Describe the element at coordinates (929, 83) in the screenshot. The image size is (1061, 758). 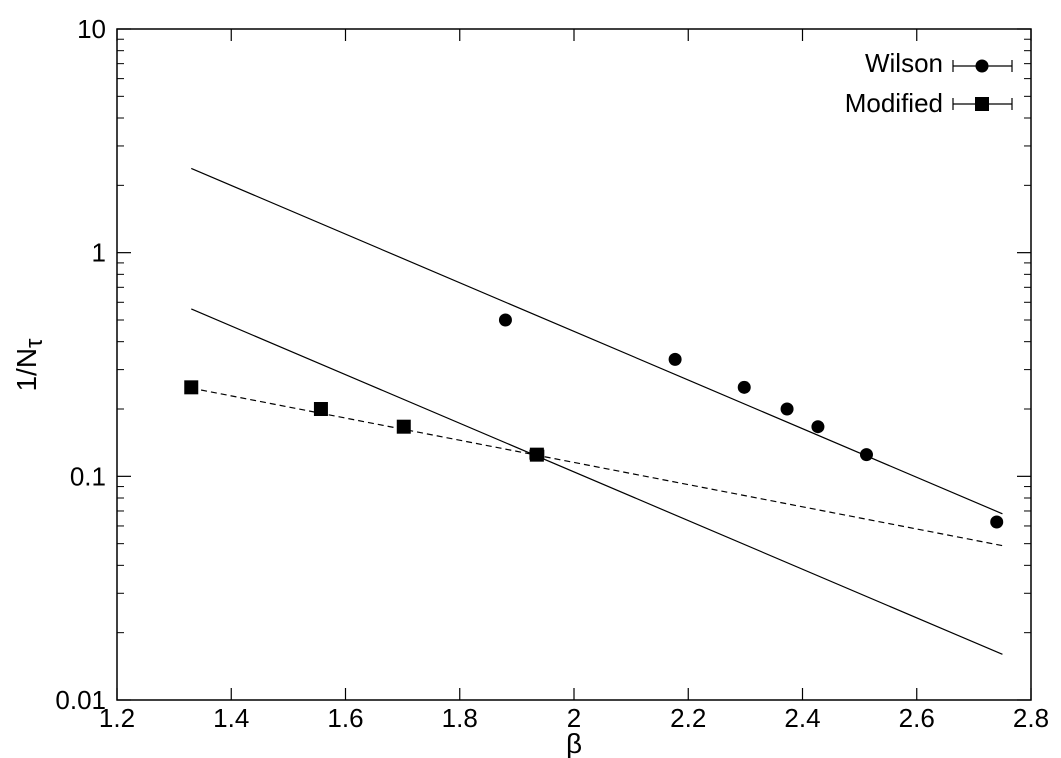
I see `legend: Wilson Modified` at that location.